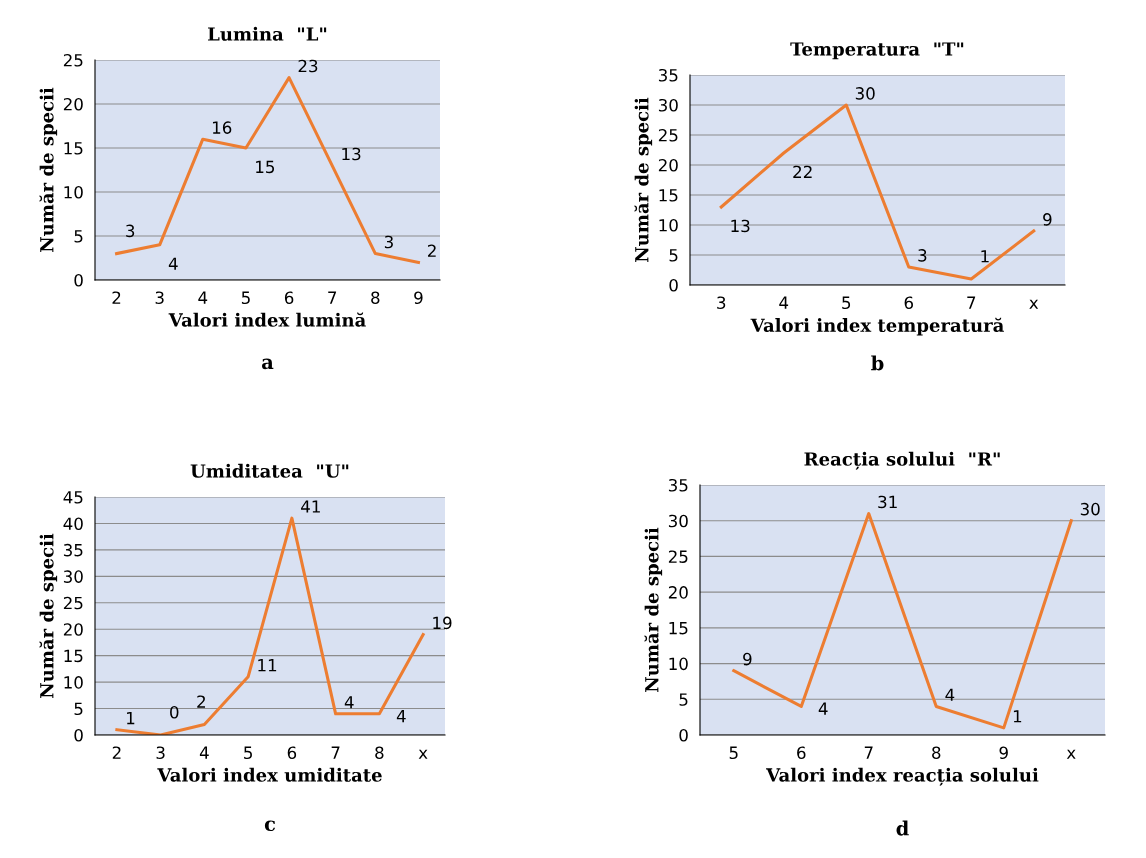 The width and height of the screenshot is (1146, 858). I want to click on text: a, so click(268, 364).